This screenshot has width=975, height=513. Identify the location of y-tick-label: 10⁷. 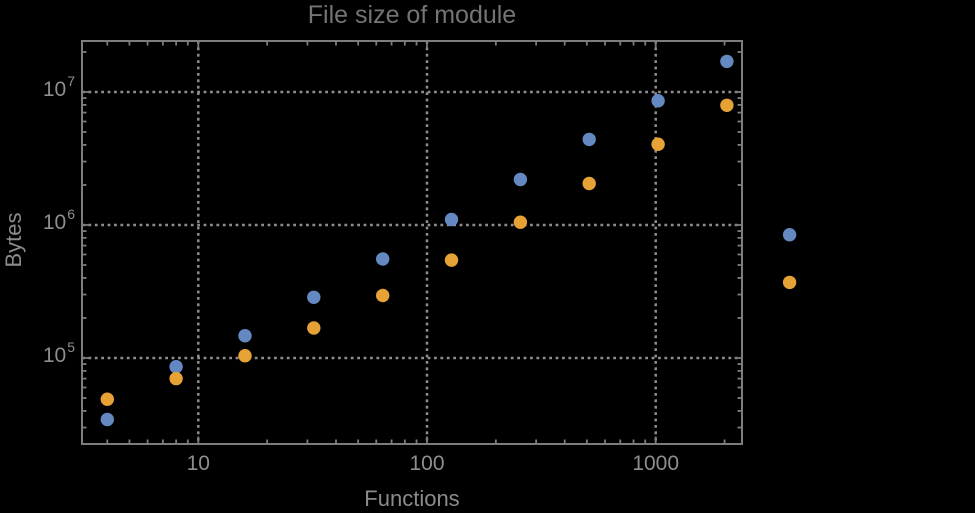
(58, 87).